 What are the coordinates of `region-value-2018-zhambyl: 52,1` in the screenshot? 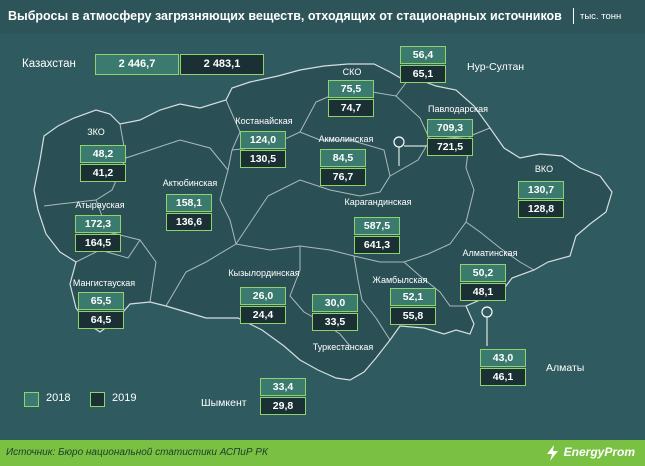 It's located at (413, 297).